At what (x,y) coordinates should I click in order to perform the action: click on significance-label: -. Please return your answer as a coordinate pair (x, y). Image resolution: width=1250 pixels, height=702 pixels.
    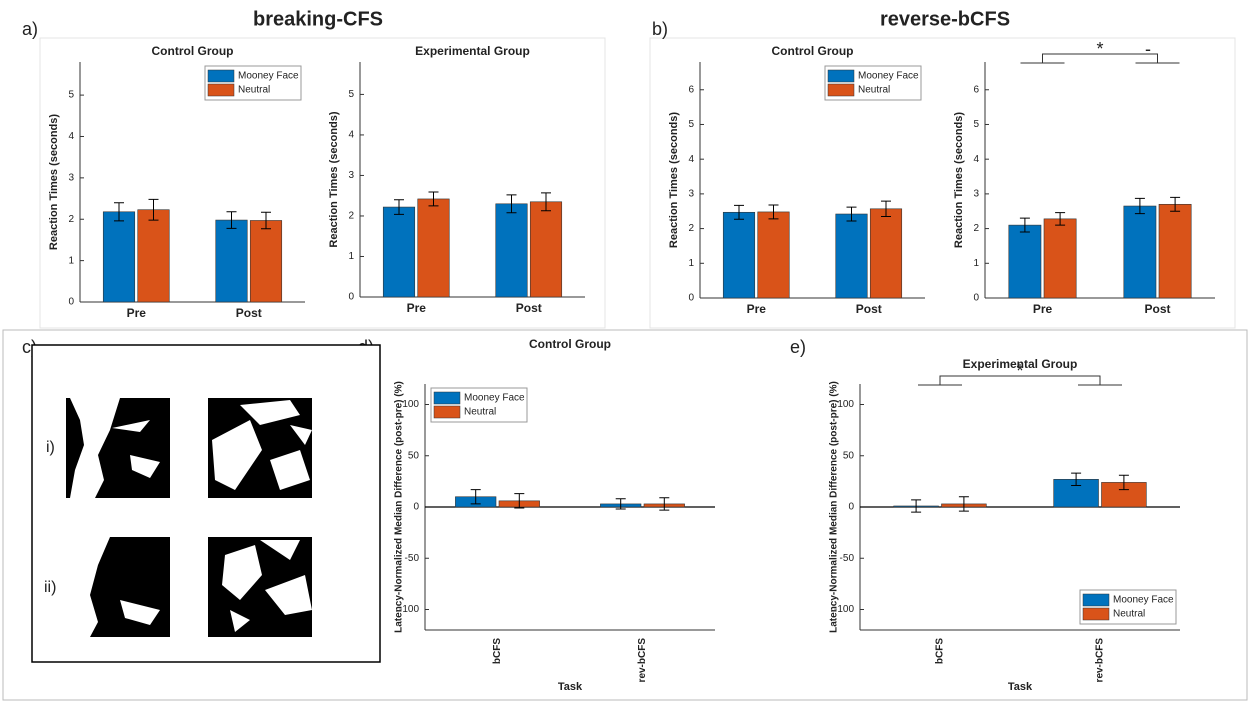
    Looking at the image, I should click on (1148, 49).